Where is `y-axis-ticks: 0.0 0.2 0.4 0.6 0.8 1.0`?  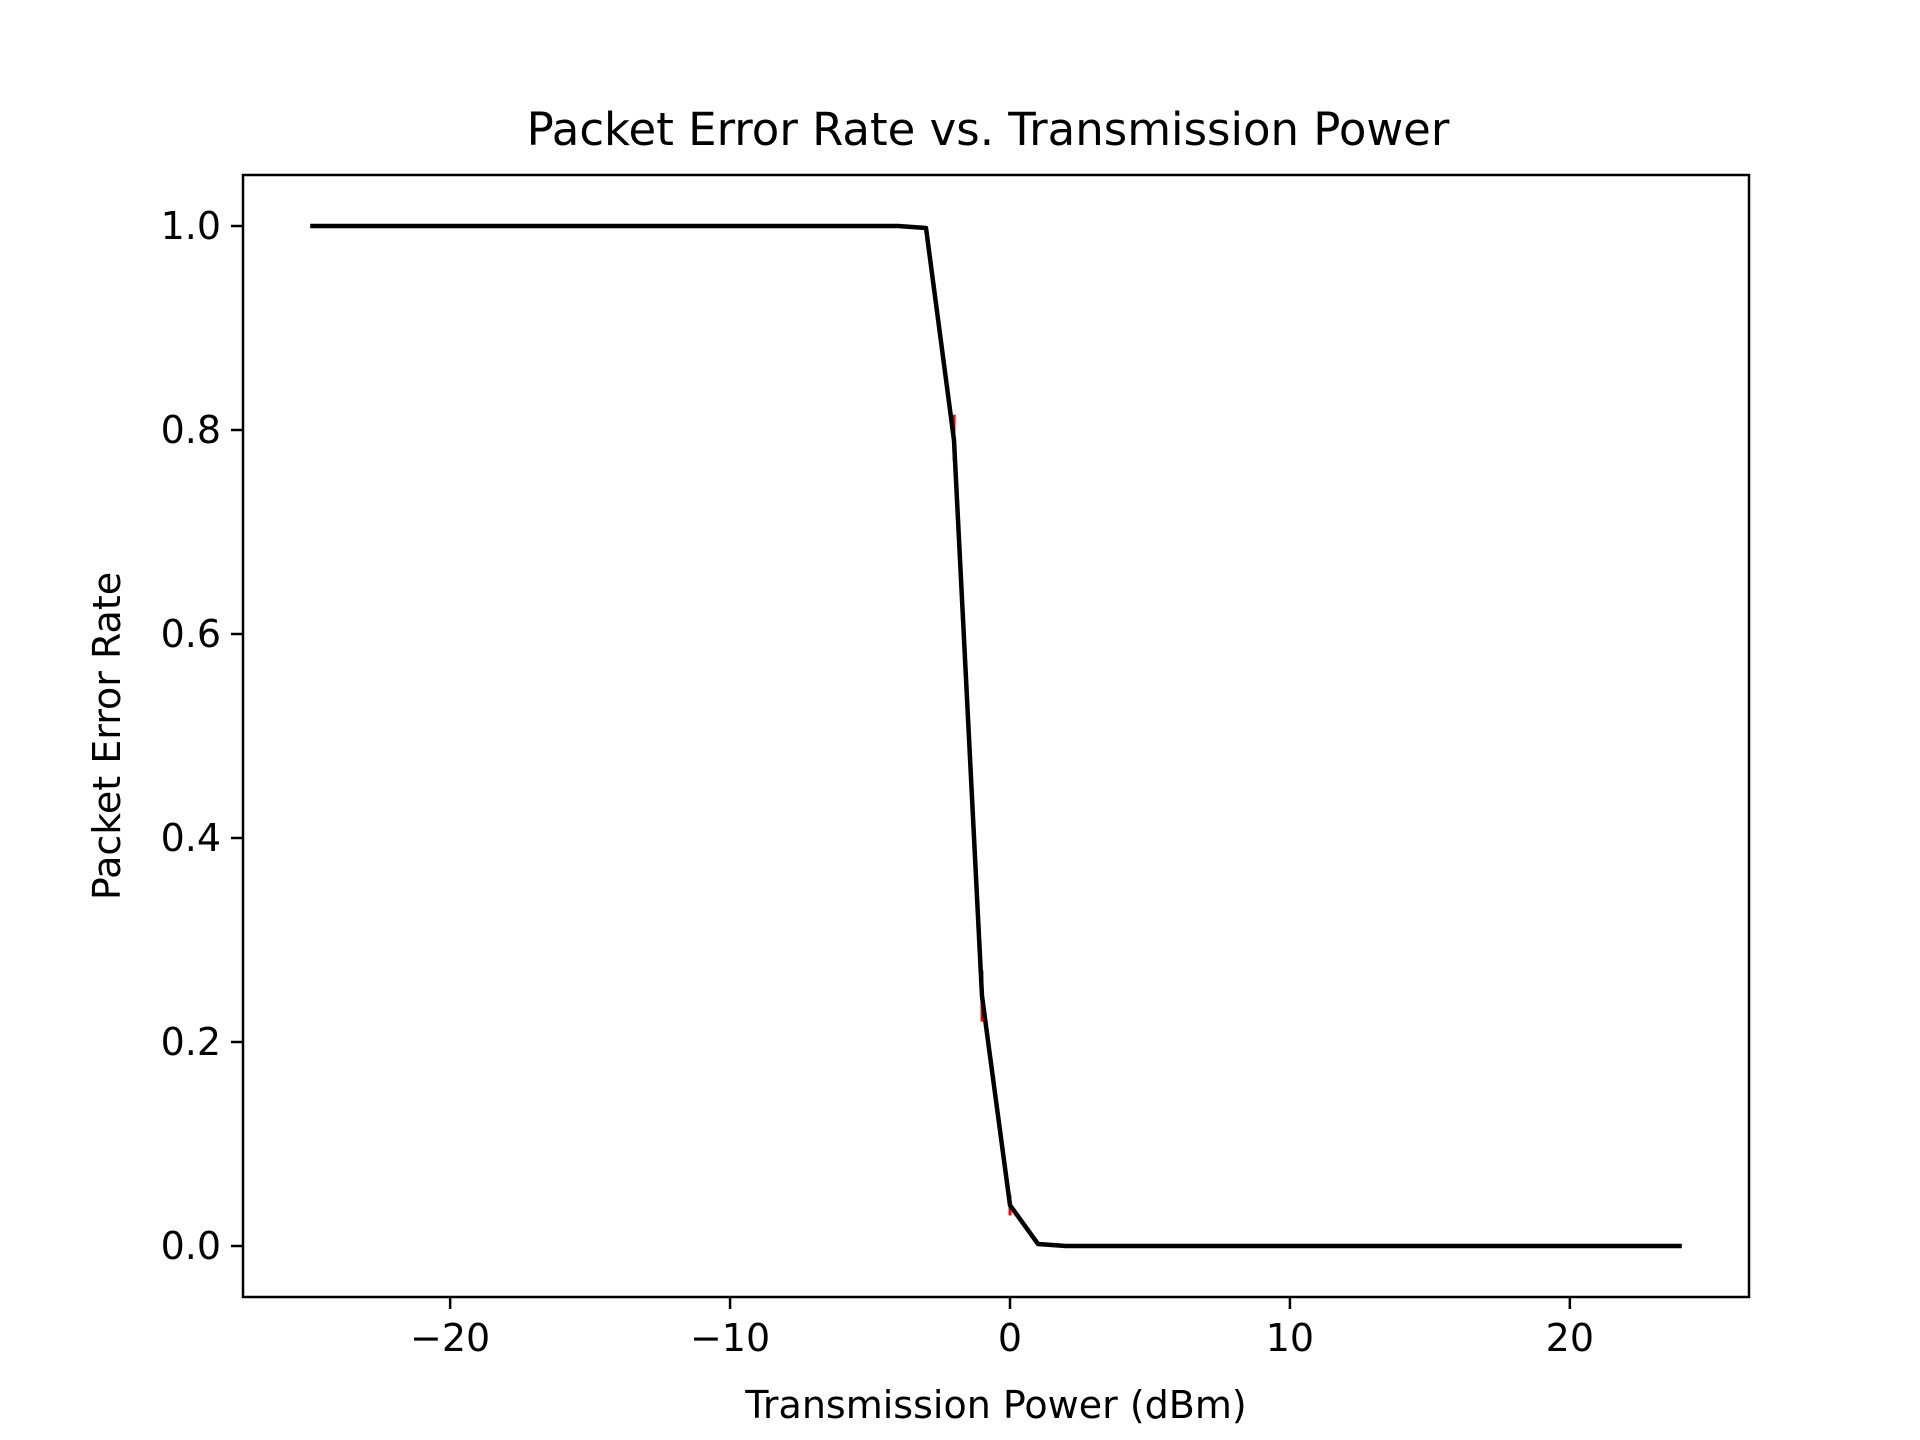
y-axis-ticks: 0.0 0.2 0.4 0.6 0.8 1.0 is located at coordinates (202, 736).